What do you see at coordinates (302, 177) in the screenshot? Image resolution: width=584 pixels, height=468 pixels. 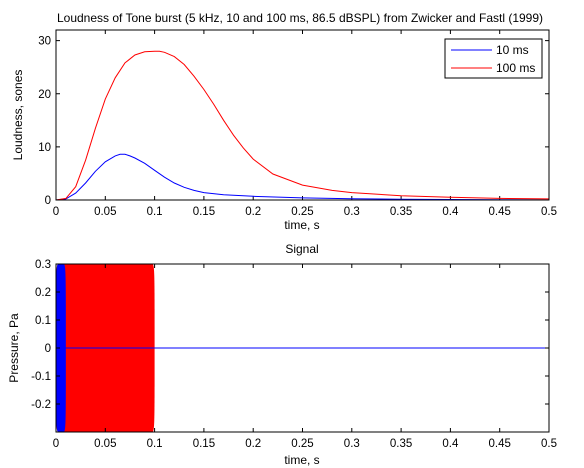 I see `series-line-10ms` at bounding box center [302, 177].